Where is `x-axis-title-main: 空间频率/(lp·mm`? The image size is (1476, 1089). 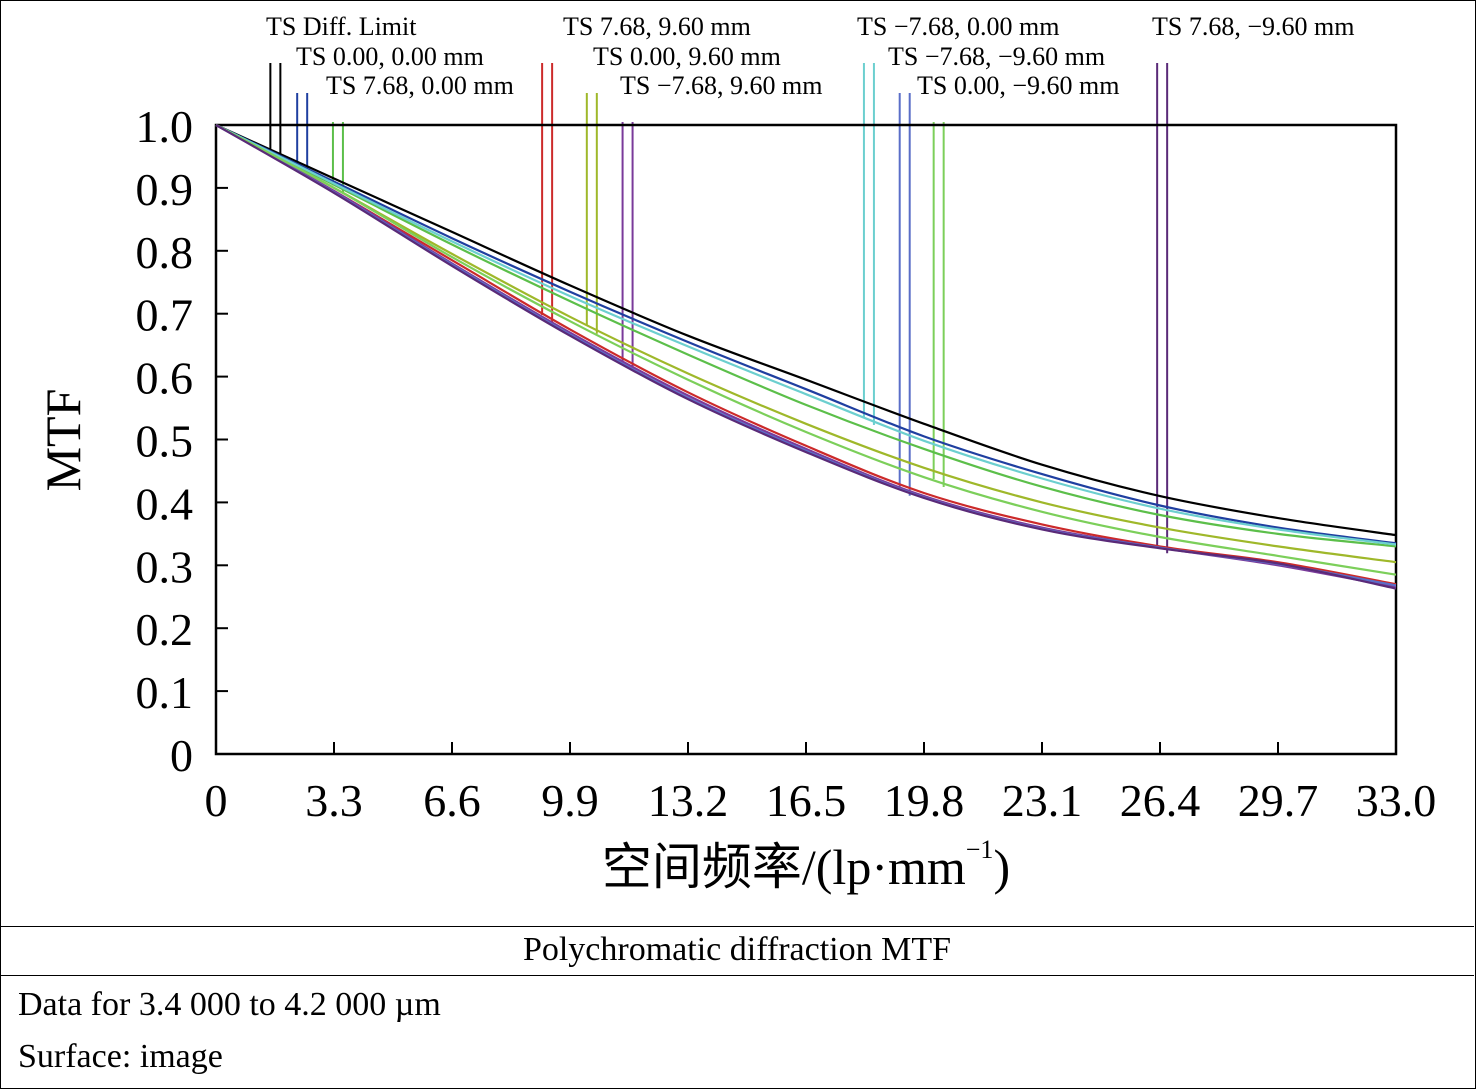 x-axis-title-main: 空间频率/(lp·mm is located at coordinates (784, 867).